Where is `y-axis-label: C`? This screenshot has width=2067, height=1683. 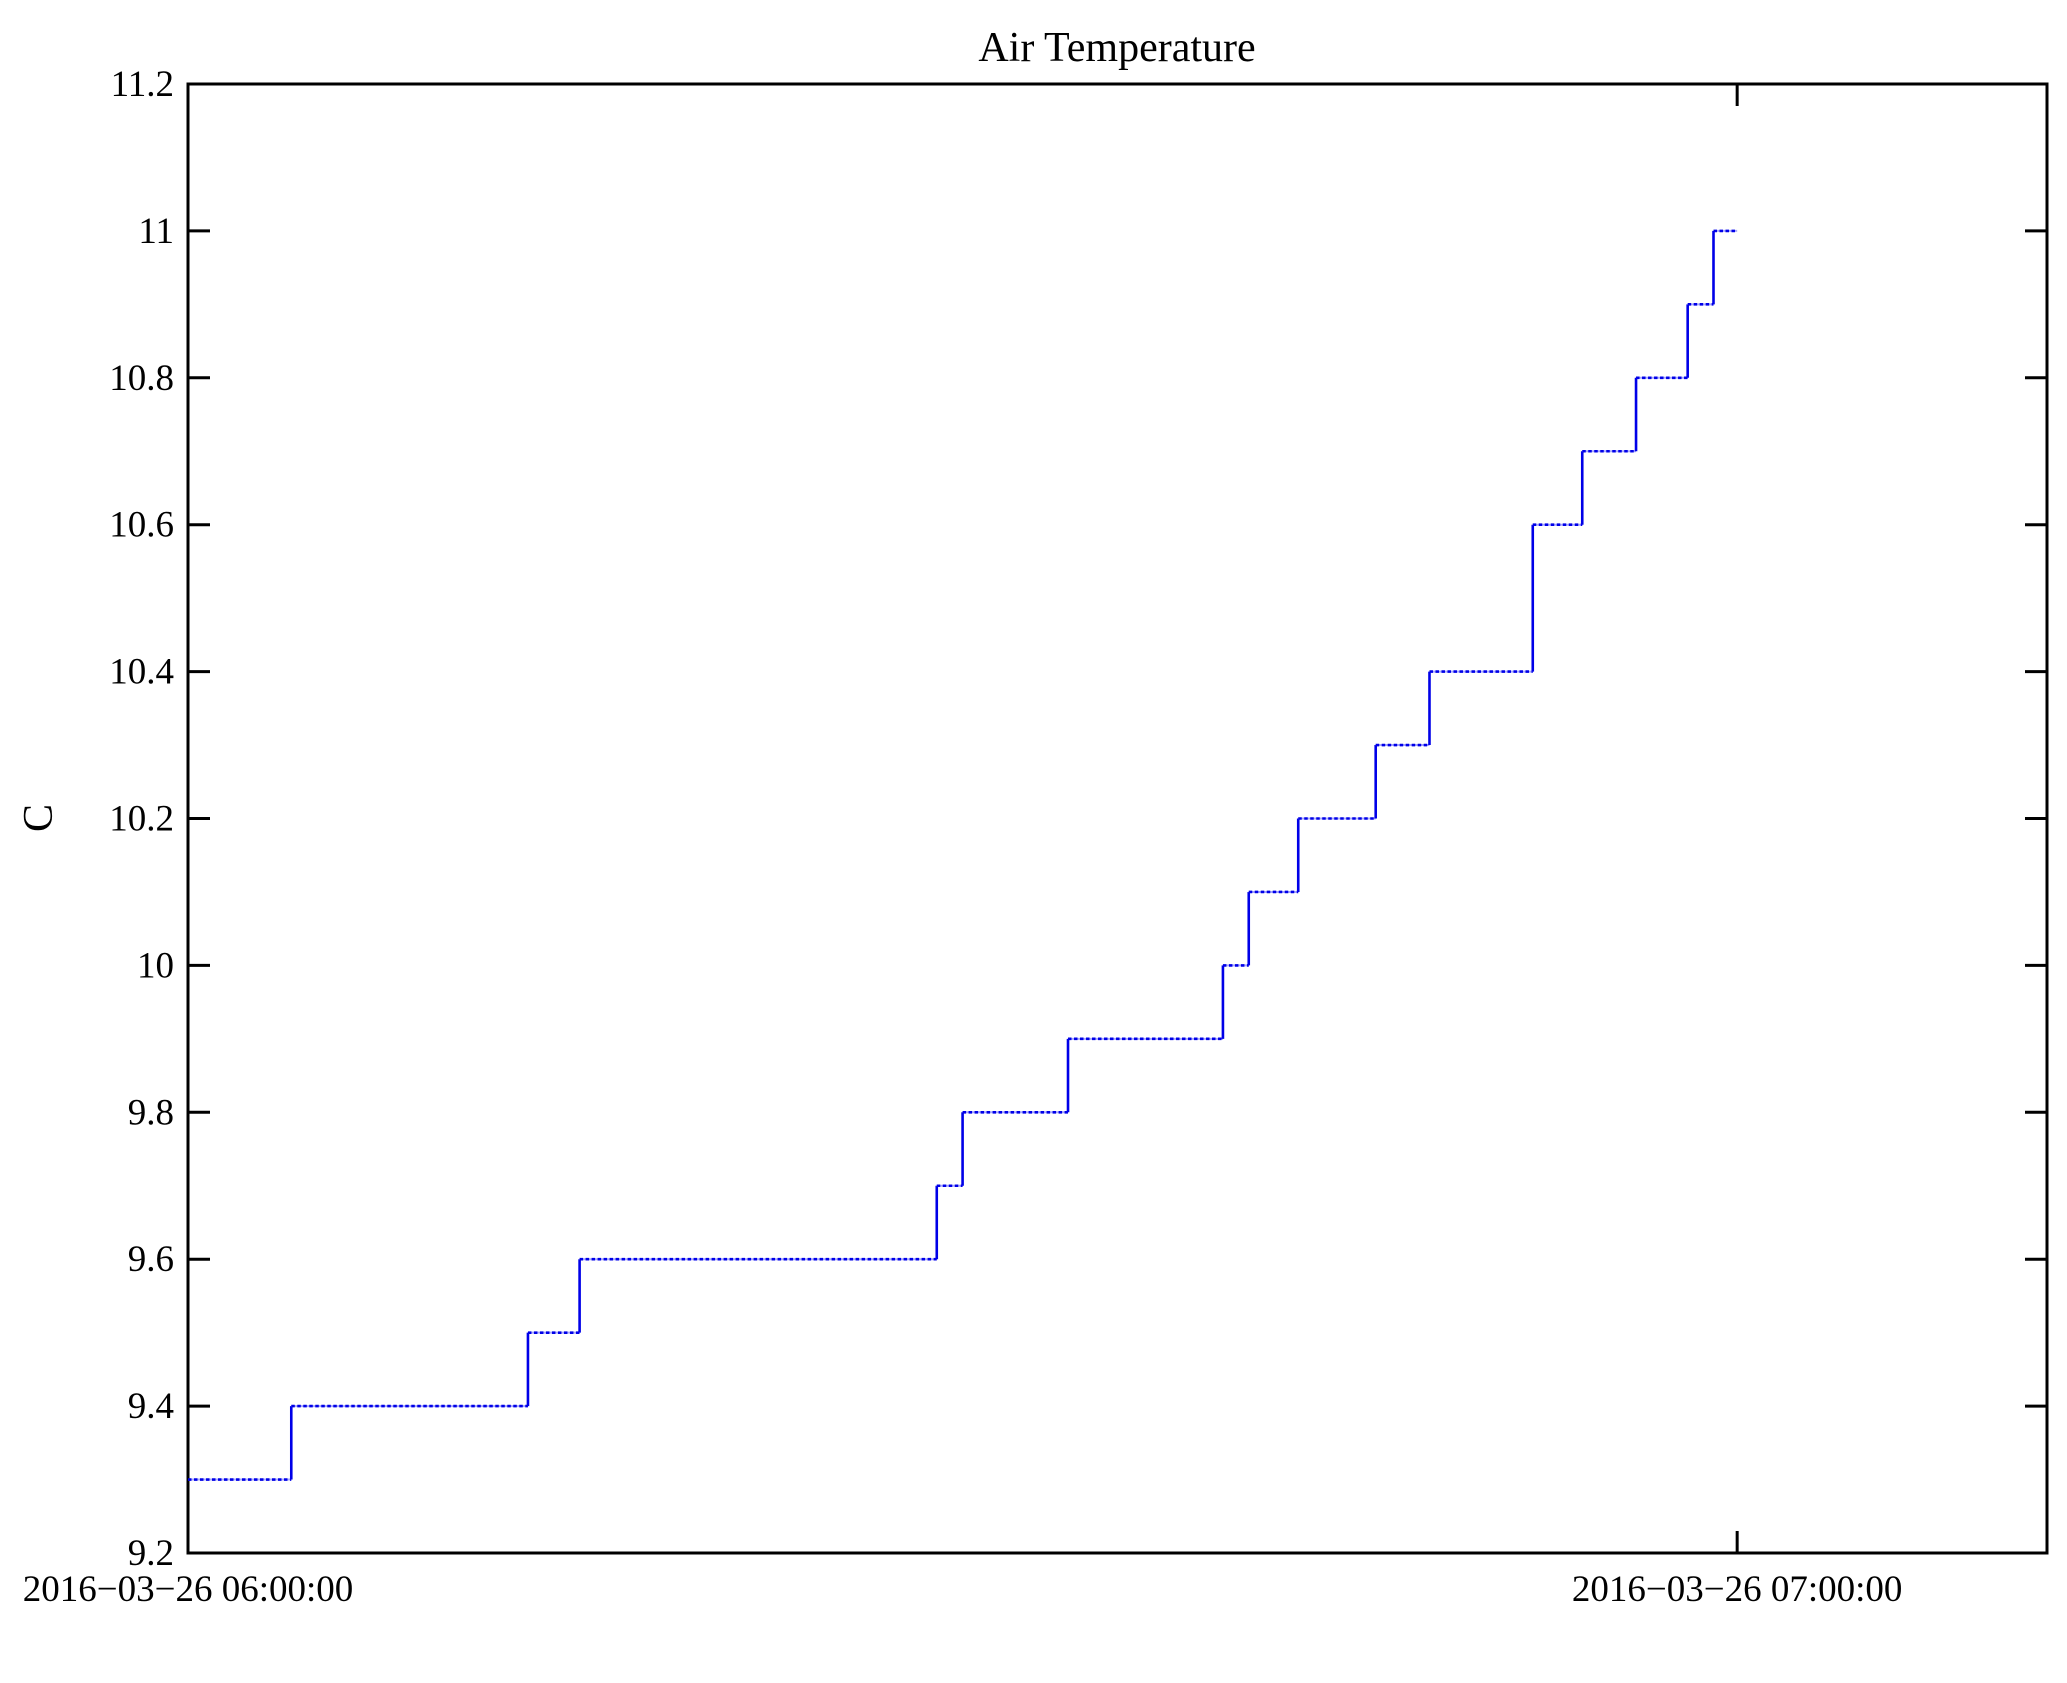 y-axis-label: C is located at coordinates (39, 818).